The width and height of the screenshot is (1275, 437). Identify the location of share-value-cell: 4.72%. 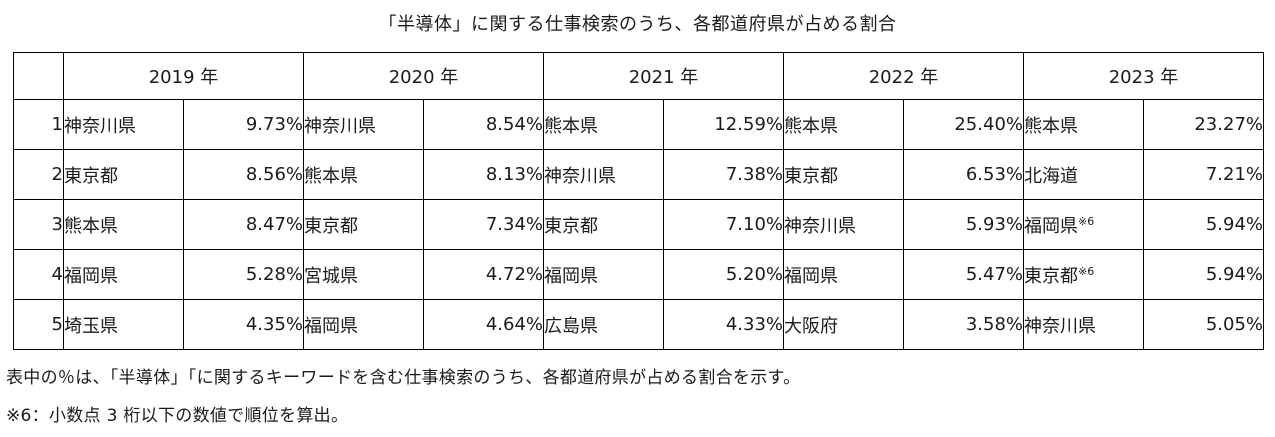
(483, 274).